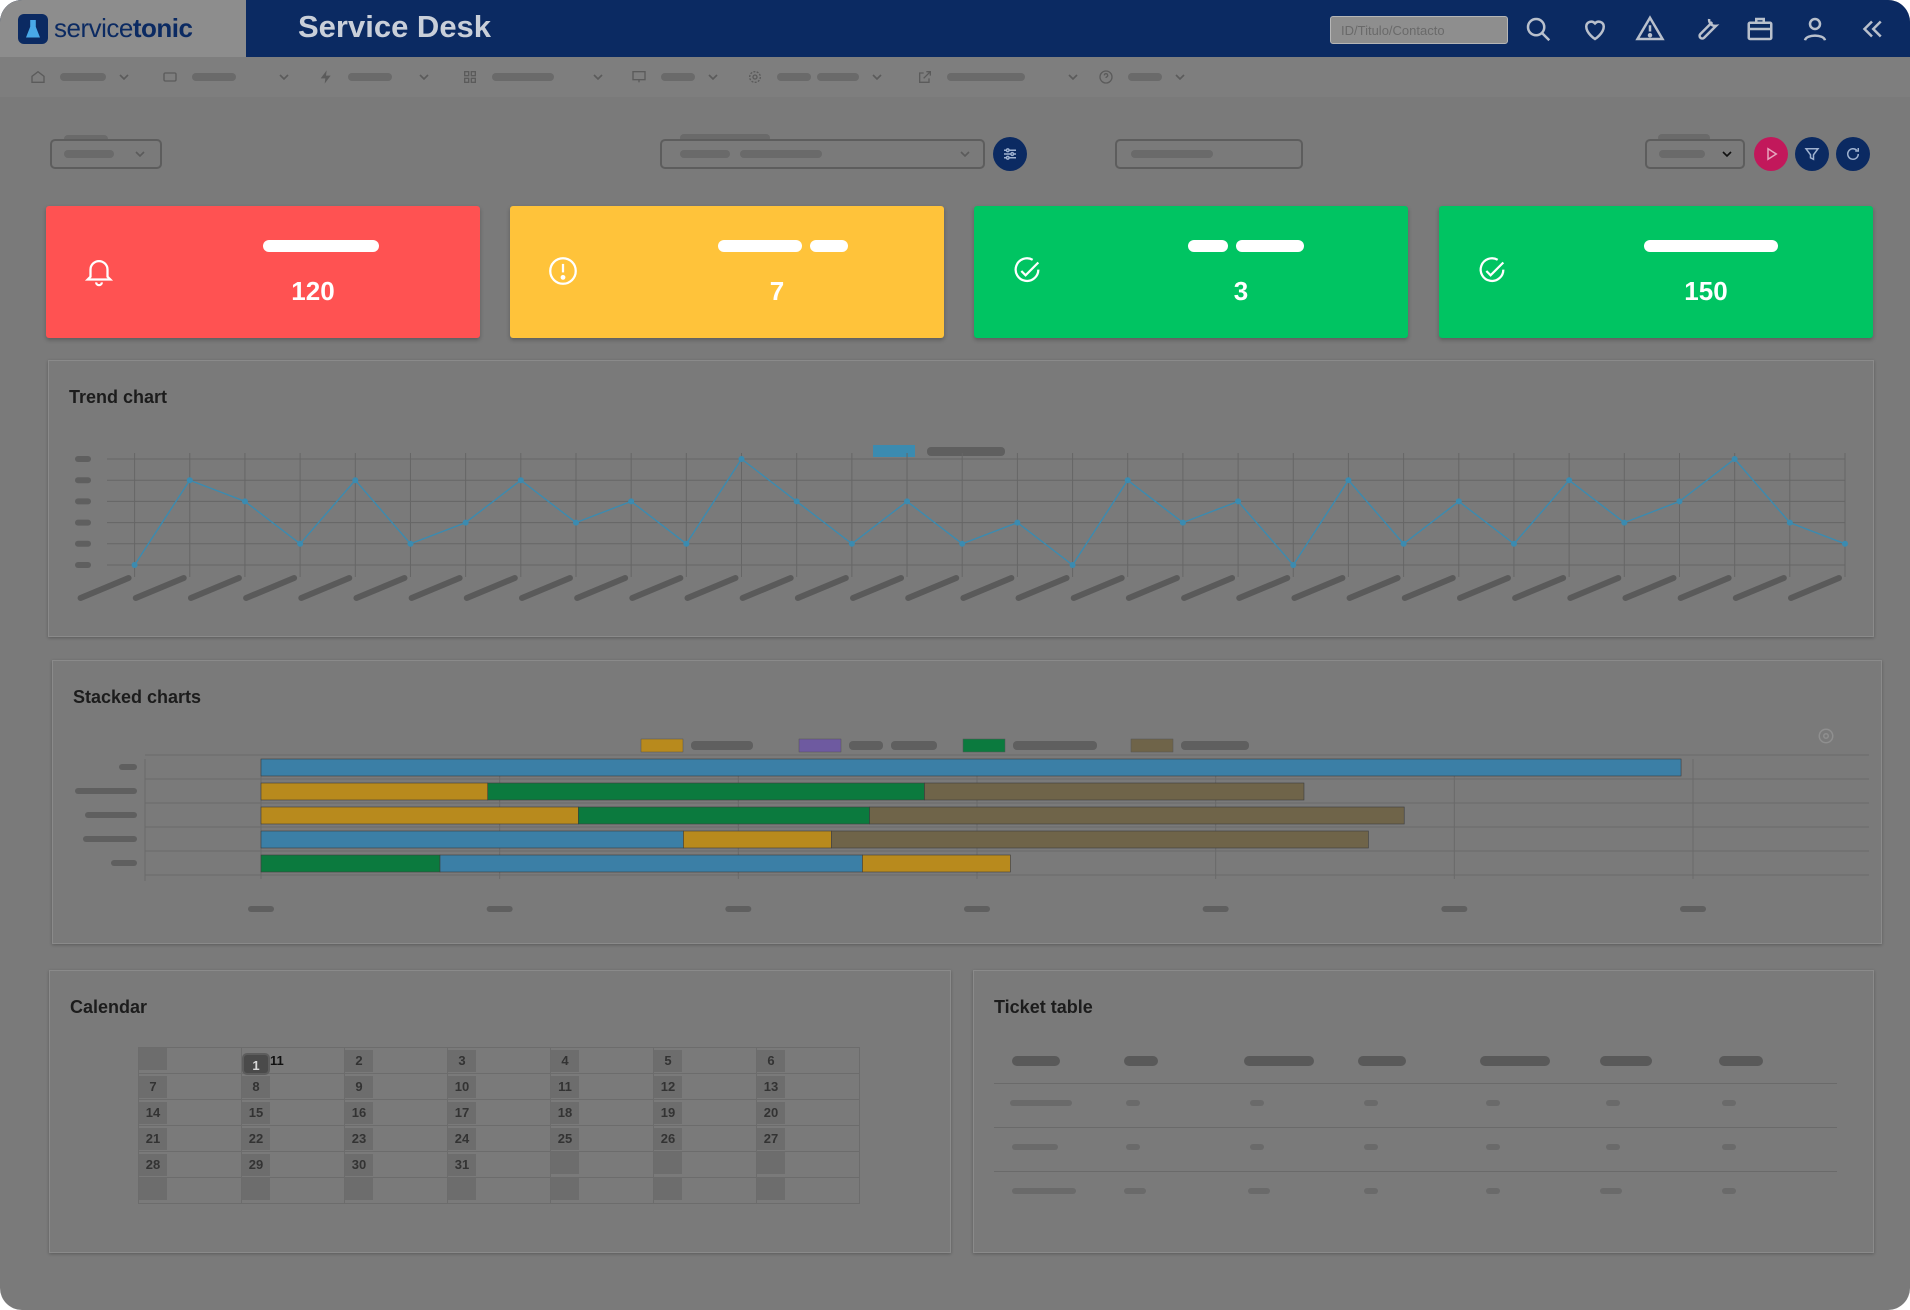  Describe the element at coordinates (725, 138) in the screenshot. I see `filter-label` at that location.